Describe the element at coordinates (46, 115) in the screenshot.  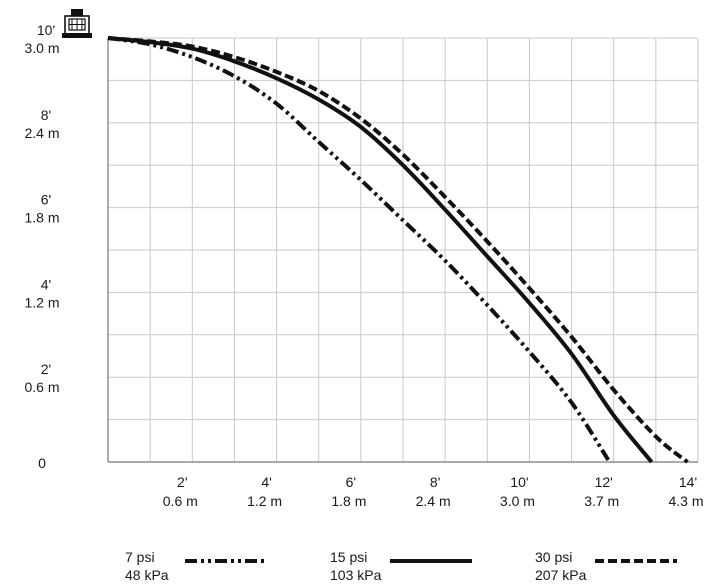
I see `y-tick-label-ft: 8'` at that location.